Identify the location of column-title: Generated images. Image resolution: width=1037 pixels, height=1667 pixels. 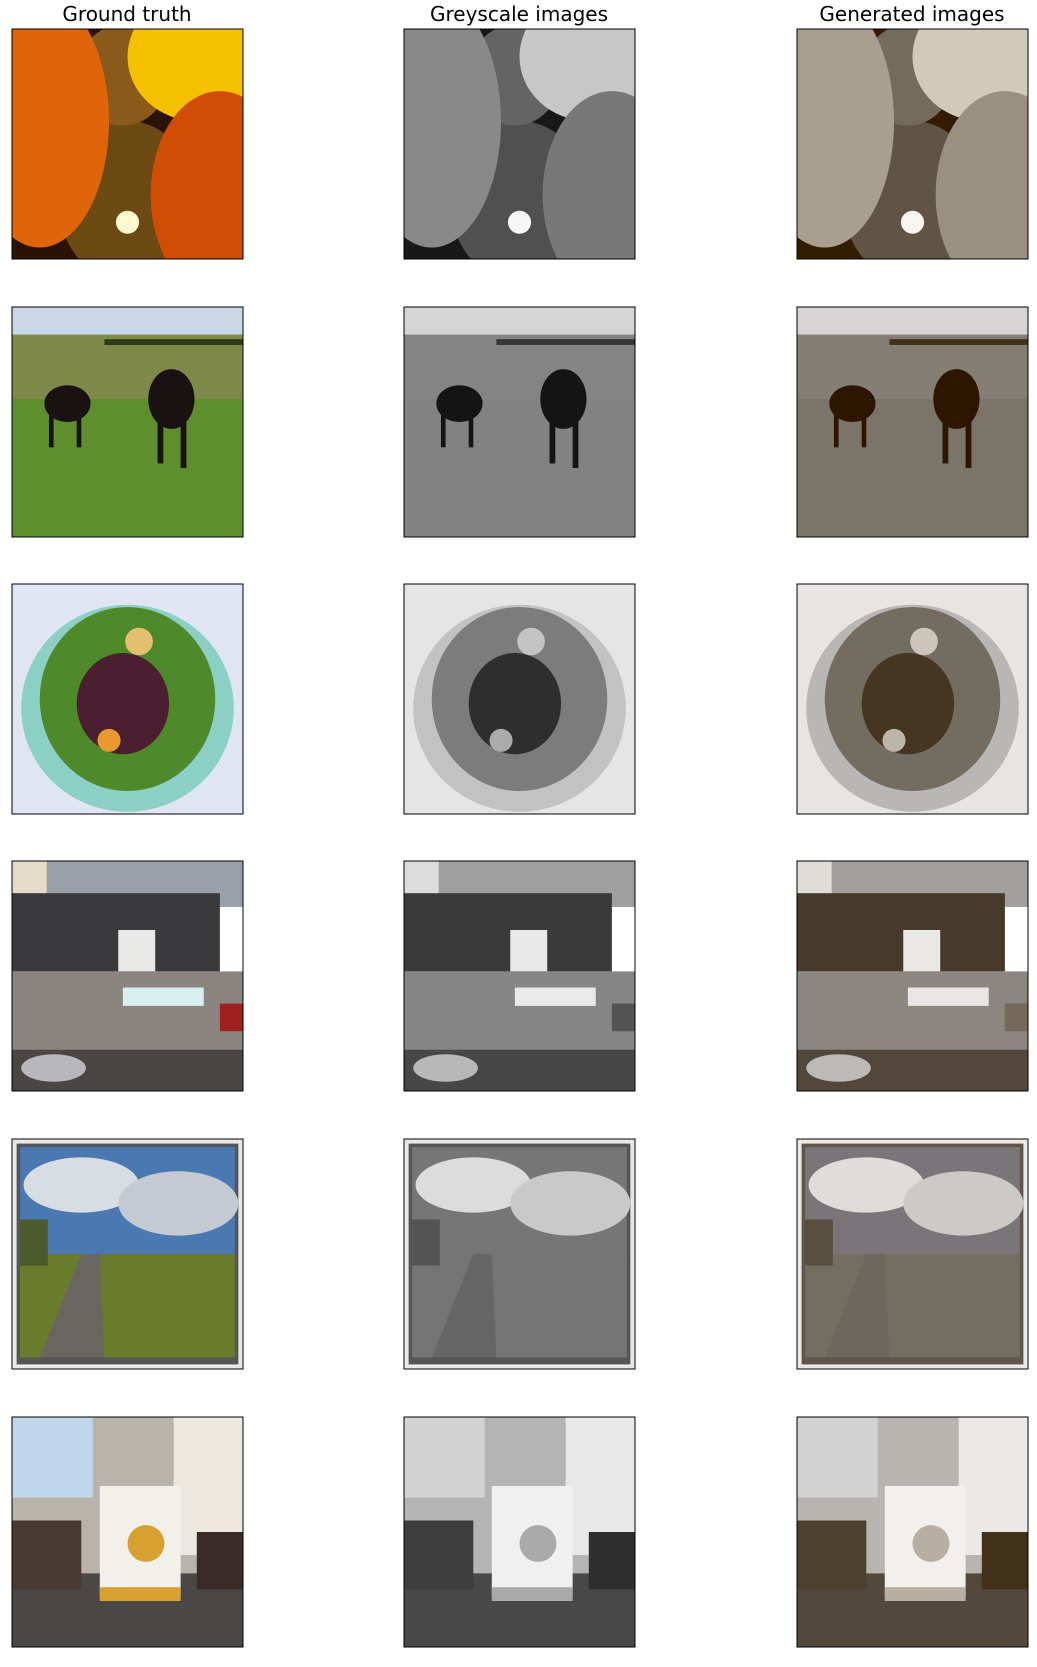
(911, 14).